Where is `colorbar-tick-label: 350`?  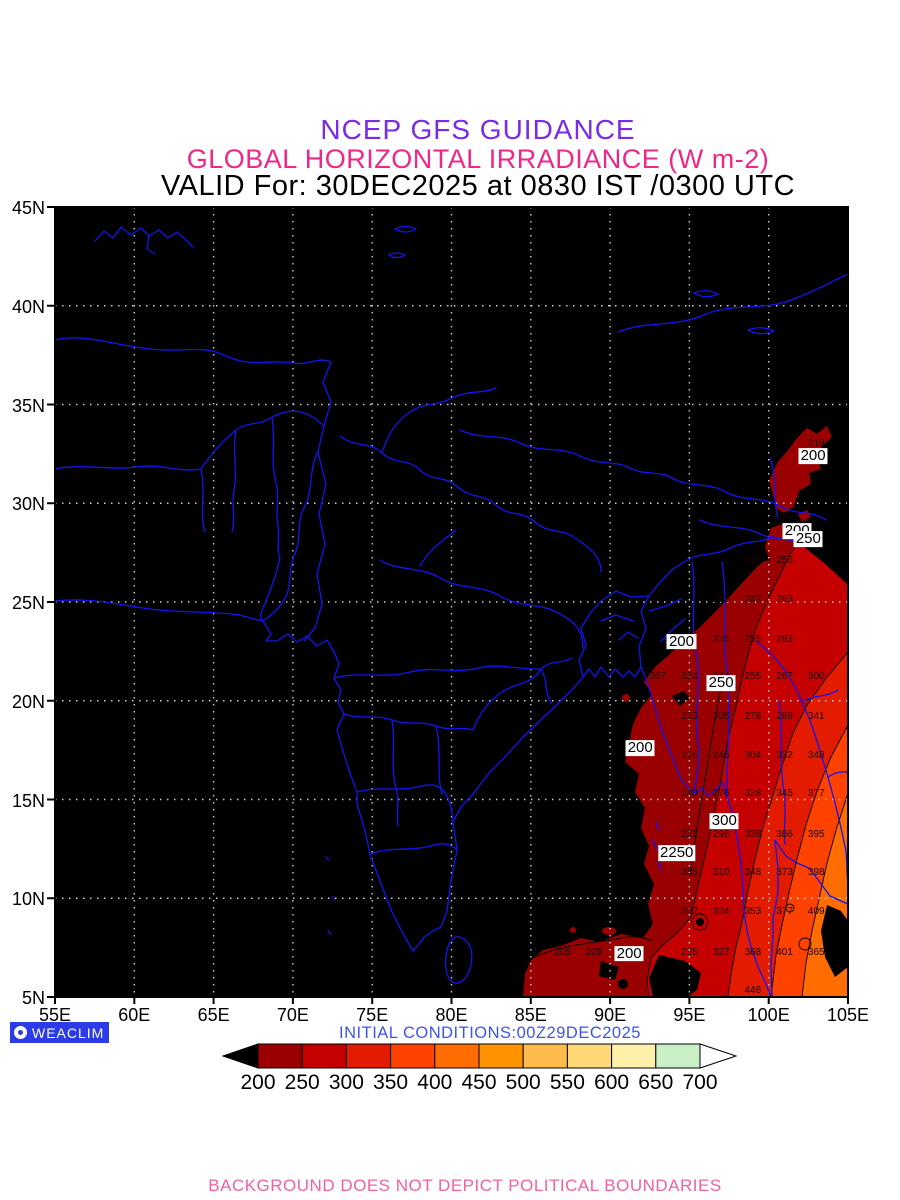
colorbar-tick-label: 350 is located at coordinates (391, 1082).